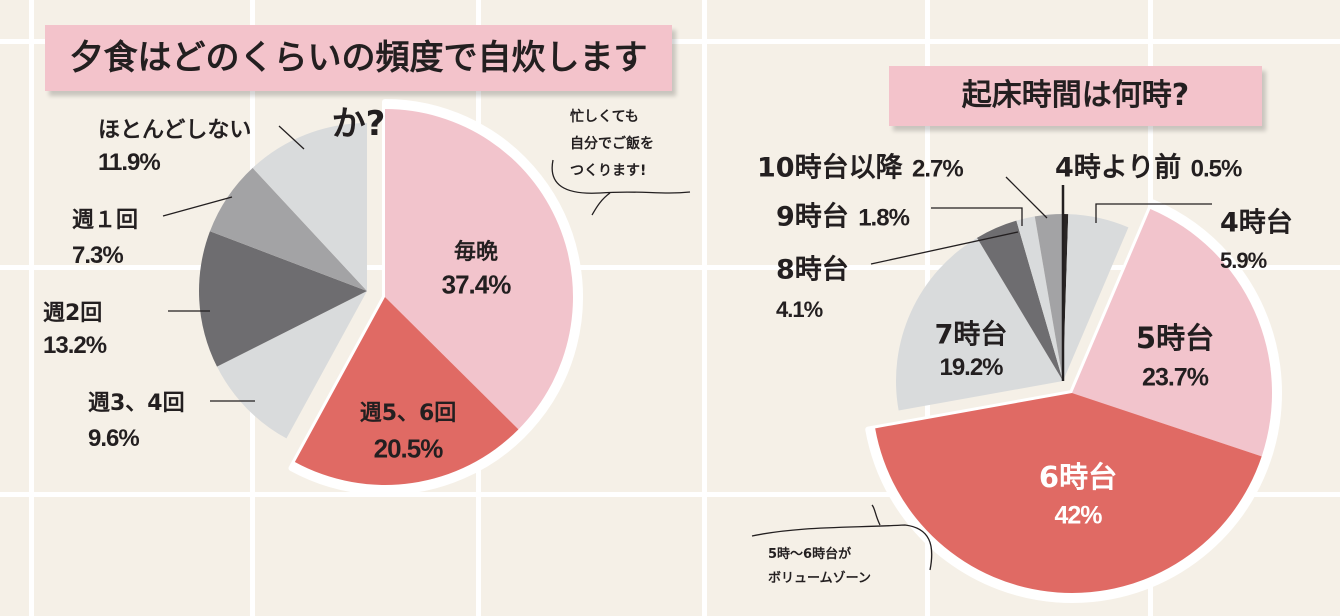 This screenshot has width=1340, height=616. Describe the element at coordinates (175, 130) in the screenshot. I see `slice-label: ほとんどしない` at that location.